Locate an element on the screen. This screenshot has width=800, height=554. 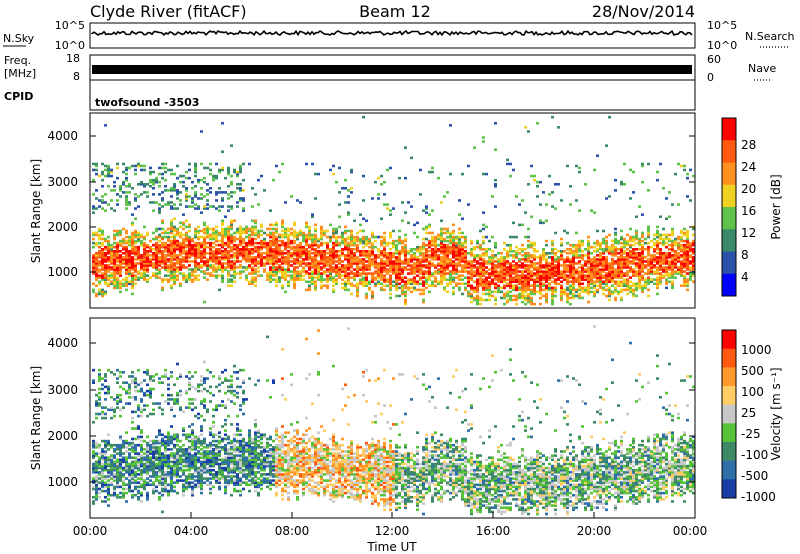
power-cbar-tick-4: 4 is located at coordinates (745, 277).